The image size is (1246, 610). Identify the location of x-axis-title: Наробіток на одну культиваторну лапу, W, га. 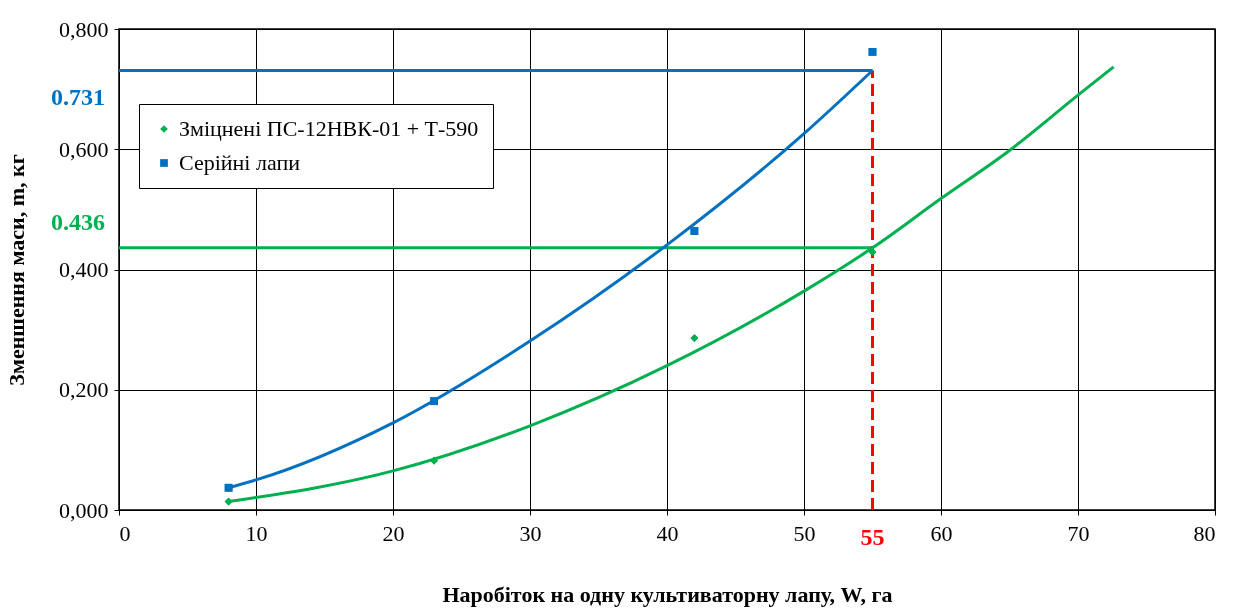
(667, 594).